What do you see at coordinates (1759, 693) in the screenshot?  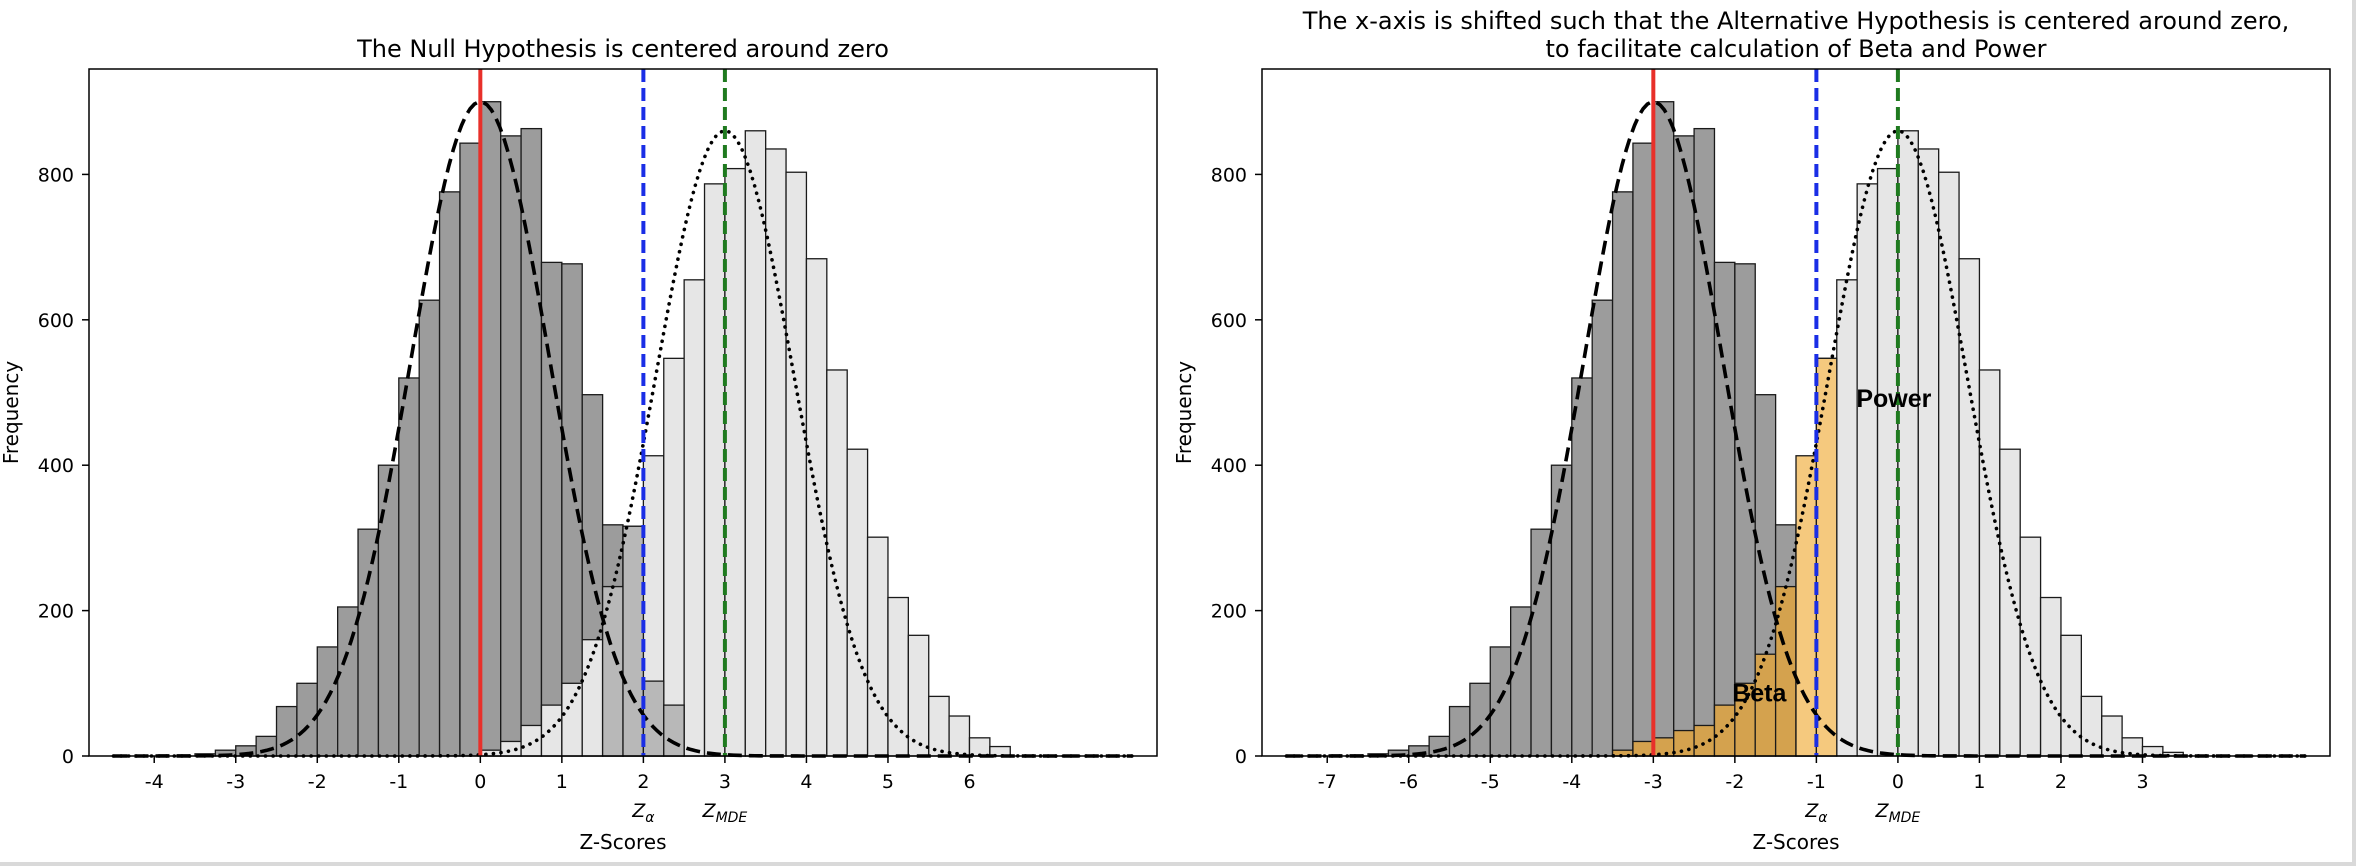 I see `annotation-beta: Beta` at bounding box center [1759, 693].